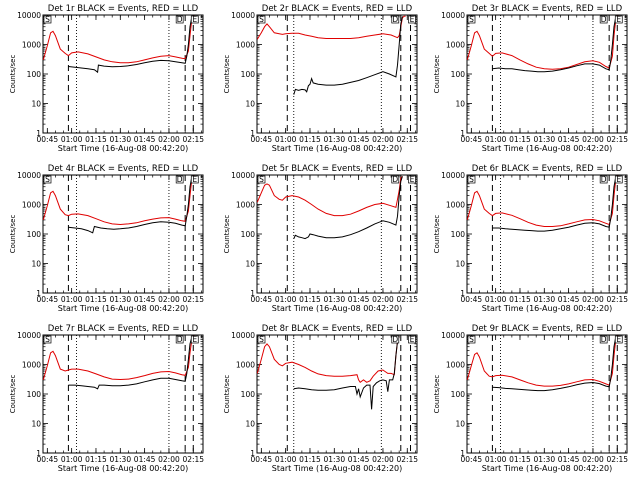  What do you see at coordinates (547, 9) in the screenshot?
I see `chart-title: Det 3r BLACK = Events, RED = LLD` at bounding box center [547, 9].